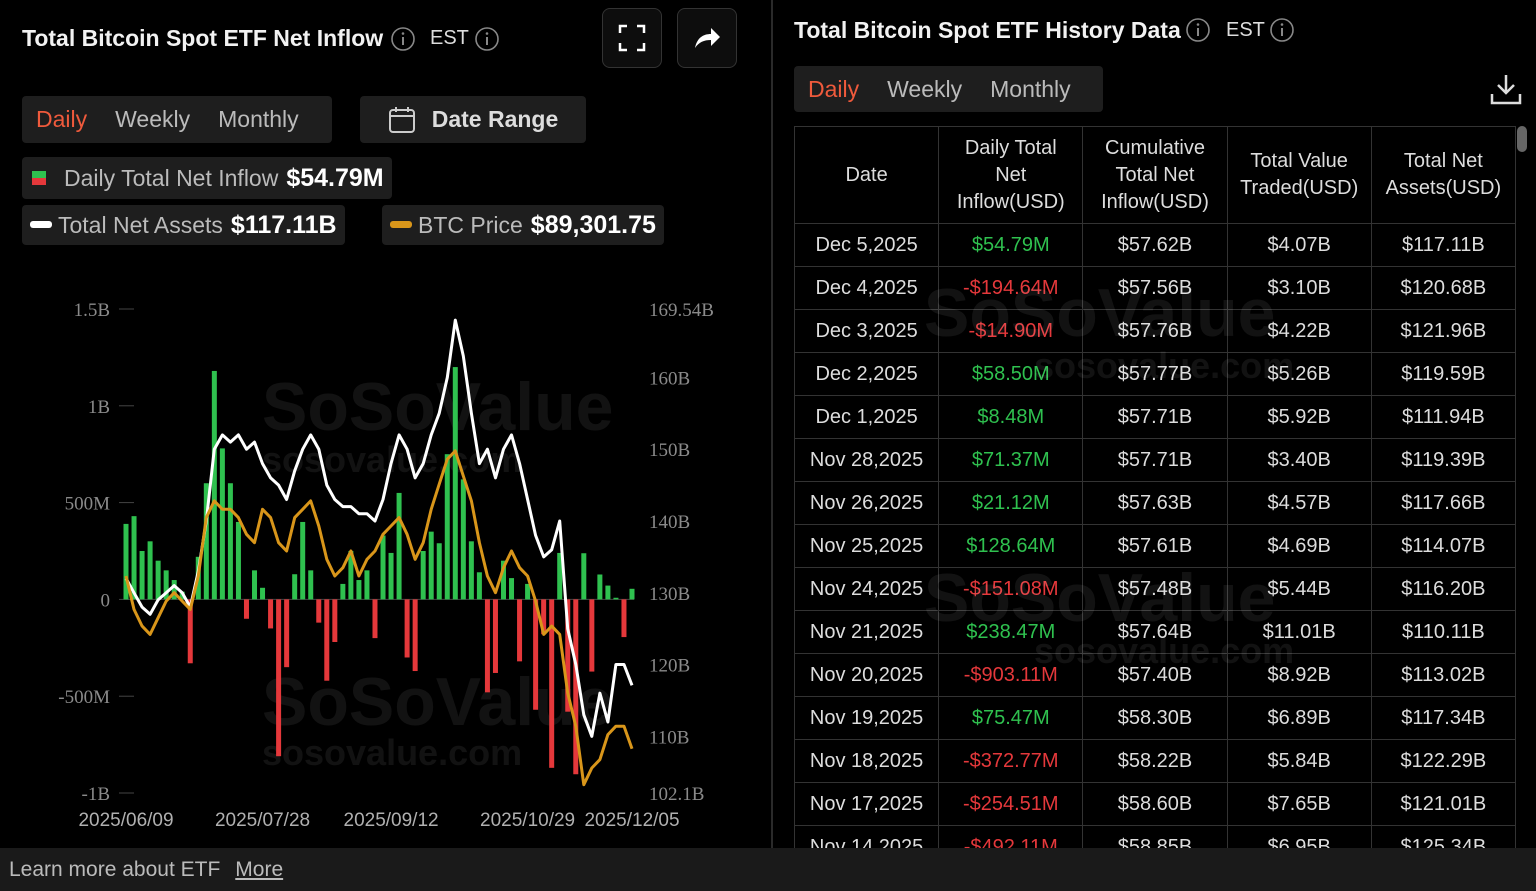 Image resolution: width=1536 pixels, height=891 pixels. What do you see at coordinates (1155, 288) in the screenshot?
I see `table-row: Dec 4,2025 -$194.64M $57.56B $3.10B $120.68B` at bounding box center [1155, 288].